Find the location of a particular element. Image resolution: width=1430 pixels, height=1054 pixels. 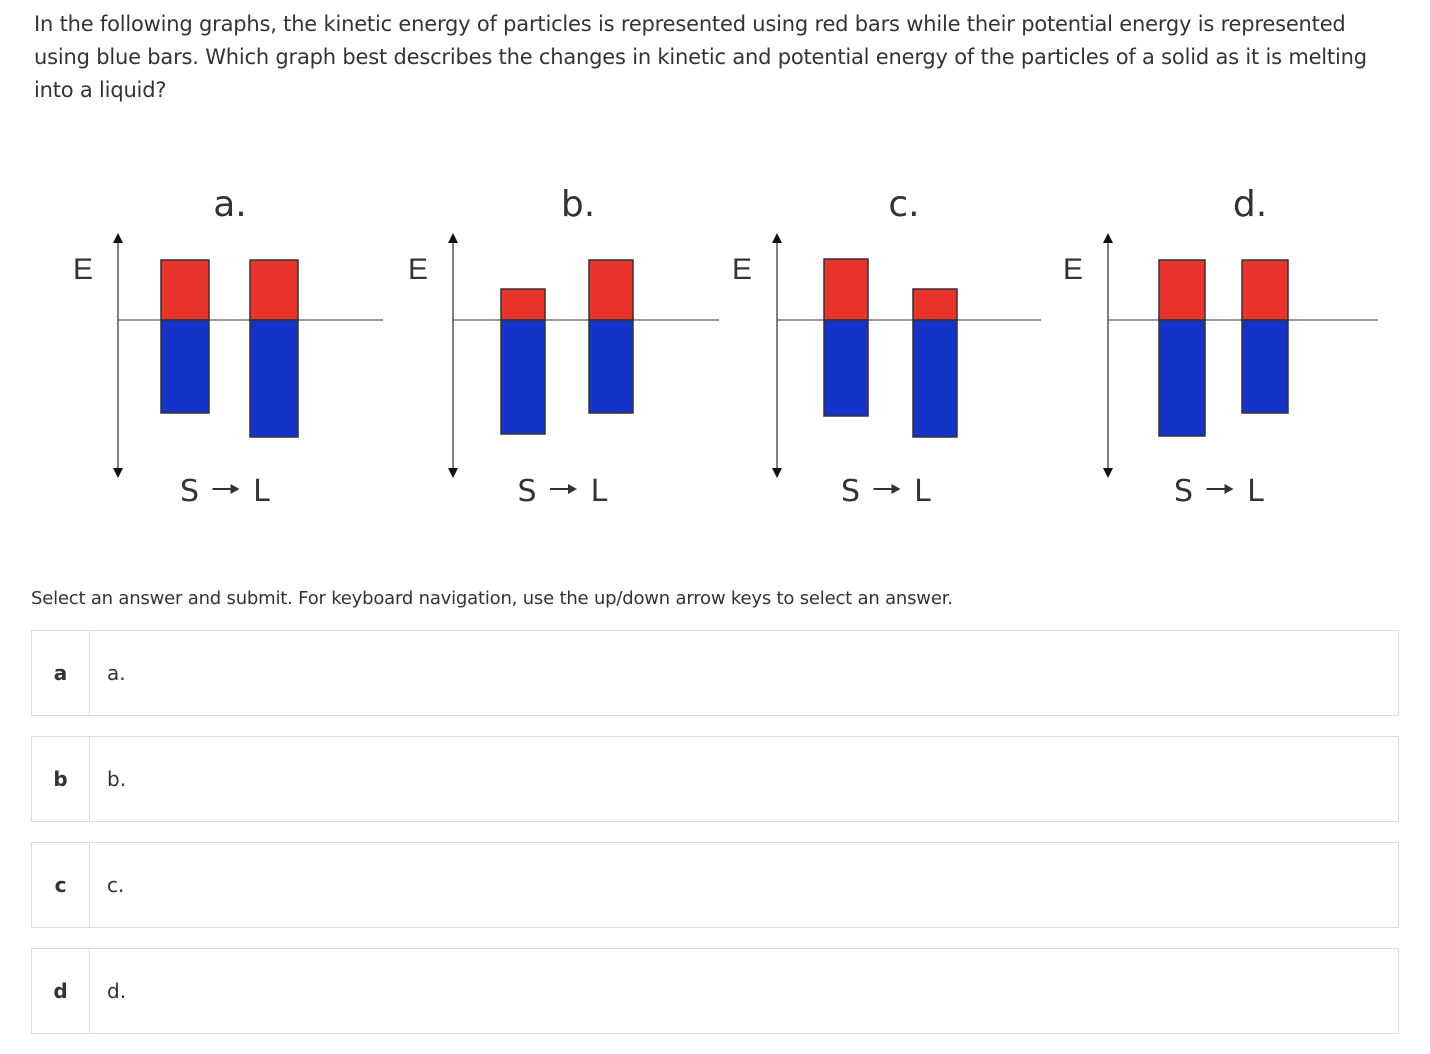

choice-key: d is located at coordinates (61, 991).